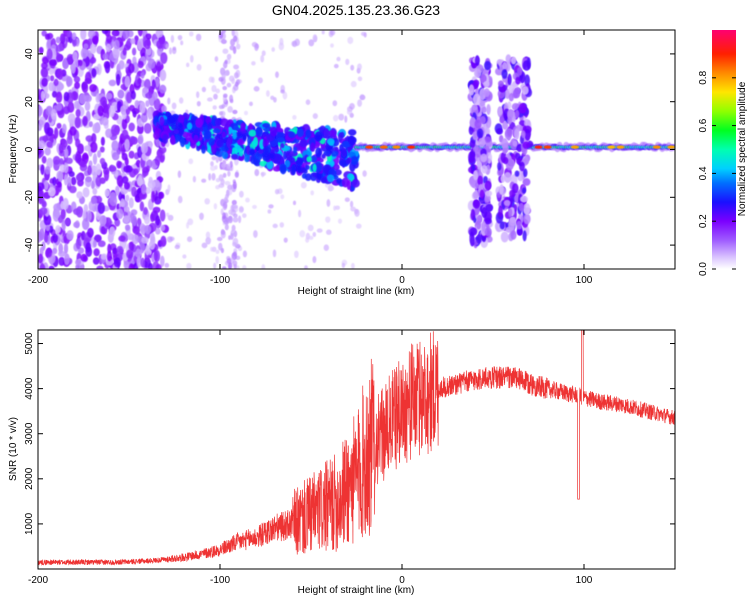 The height and width of the screenshot is (600, 750). Describe the element at coordinates (220, 280) in the screenshot. I see `spectrogram-xtick-label: -100` at that location.